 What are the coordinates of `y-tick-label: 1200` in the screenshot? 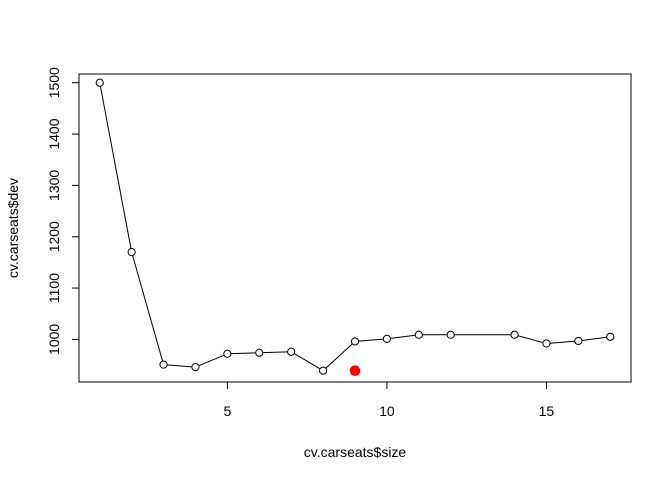 It's located at (54, 236).